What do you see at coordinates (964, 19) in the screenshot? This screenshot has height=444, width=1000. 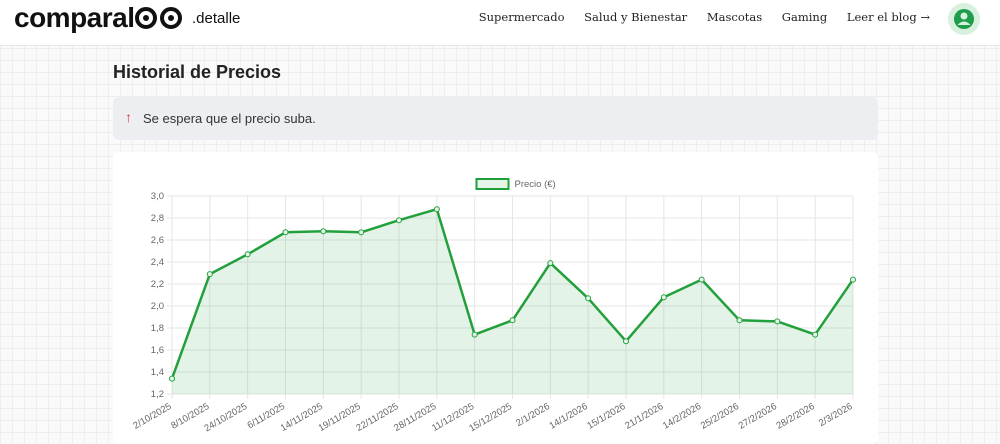 I see `user-avatar` at bounding box center [964, 19].